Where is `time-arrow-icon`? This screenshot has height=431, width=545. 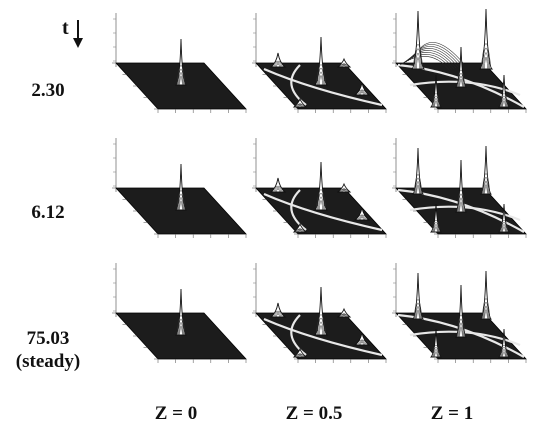
time-arrow-icon is located at coordinates (78, 34).